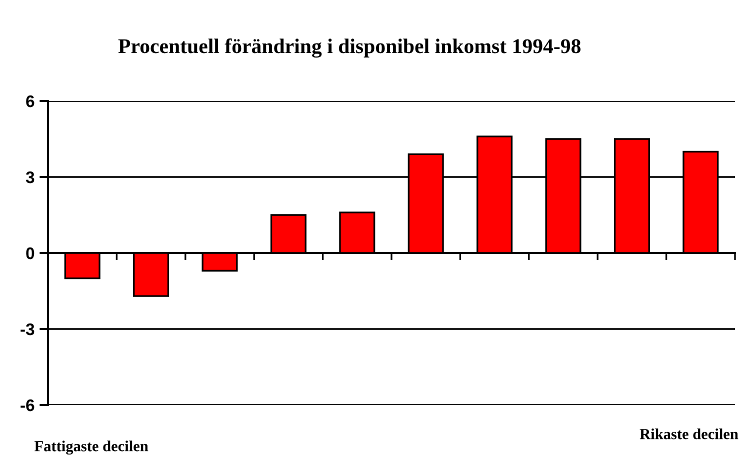  I want to click on y-tick-label: 0, so click(30, 253).